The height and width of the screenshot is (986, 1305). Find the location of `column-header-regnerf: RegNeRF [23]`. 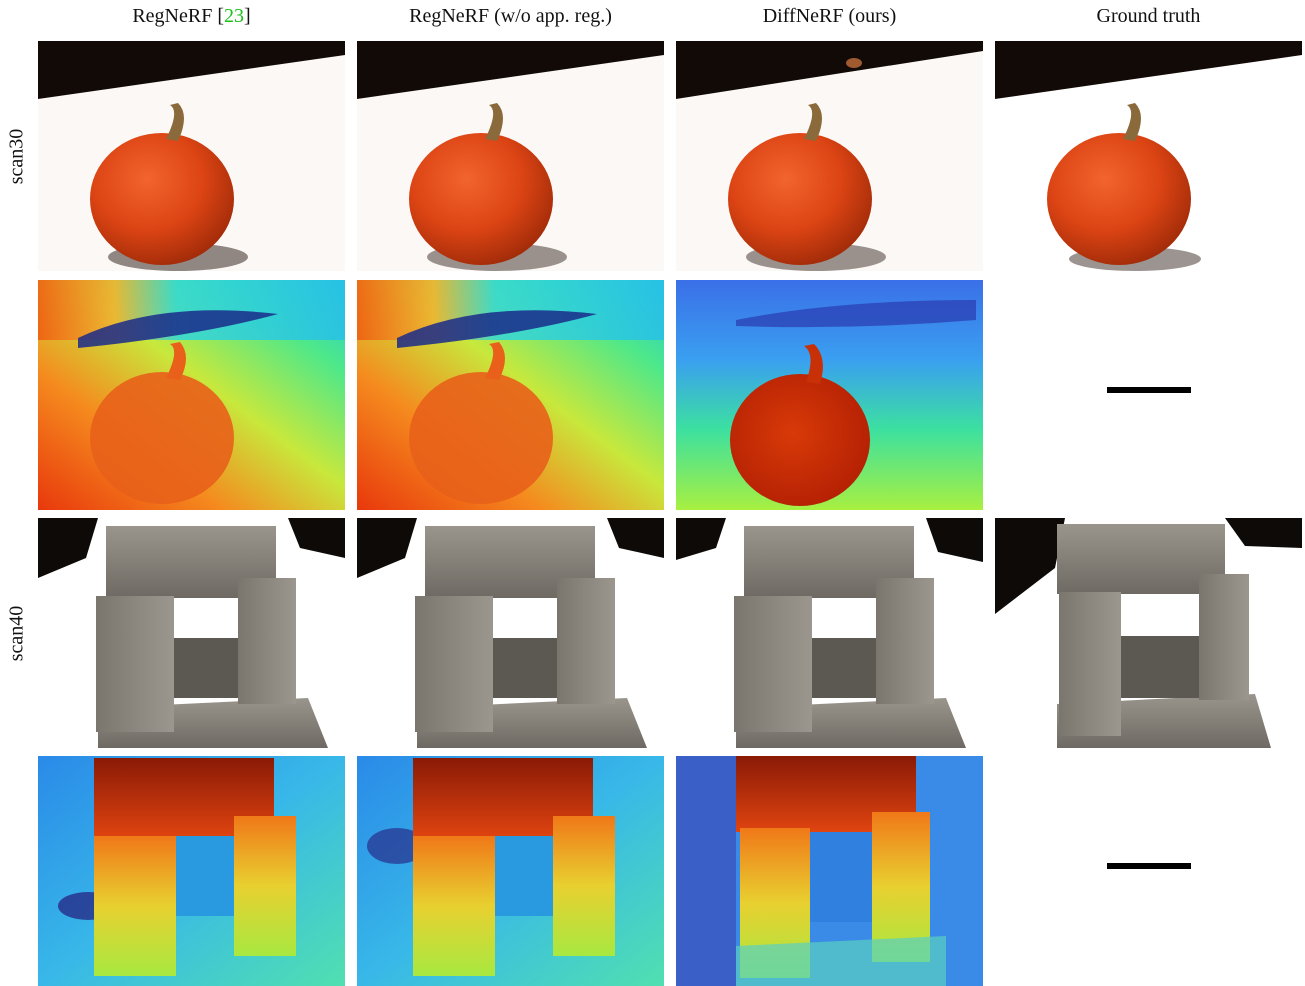

column-header-regnerf: RegNeRF [23] is located at coordinates (191, 17).